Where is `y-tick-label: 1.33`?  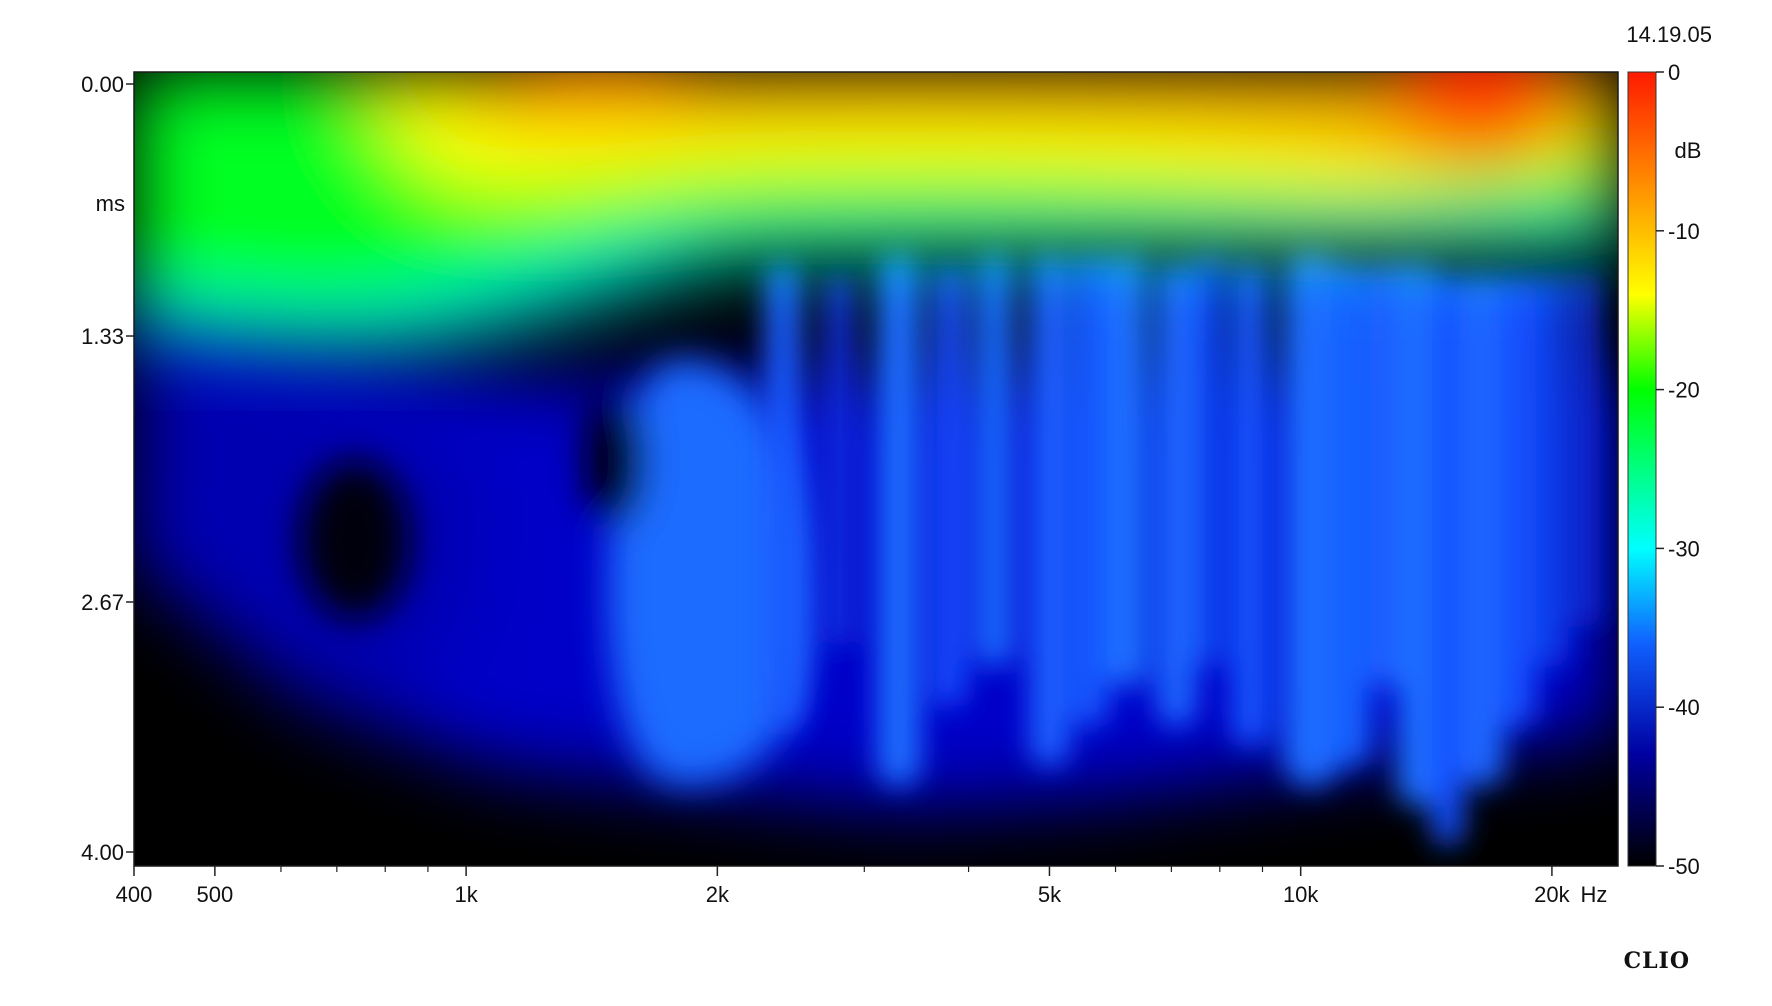
y-tick-label: 1.33 is located at coordinates (102, 336).